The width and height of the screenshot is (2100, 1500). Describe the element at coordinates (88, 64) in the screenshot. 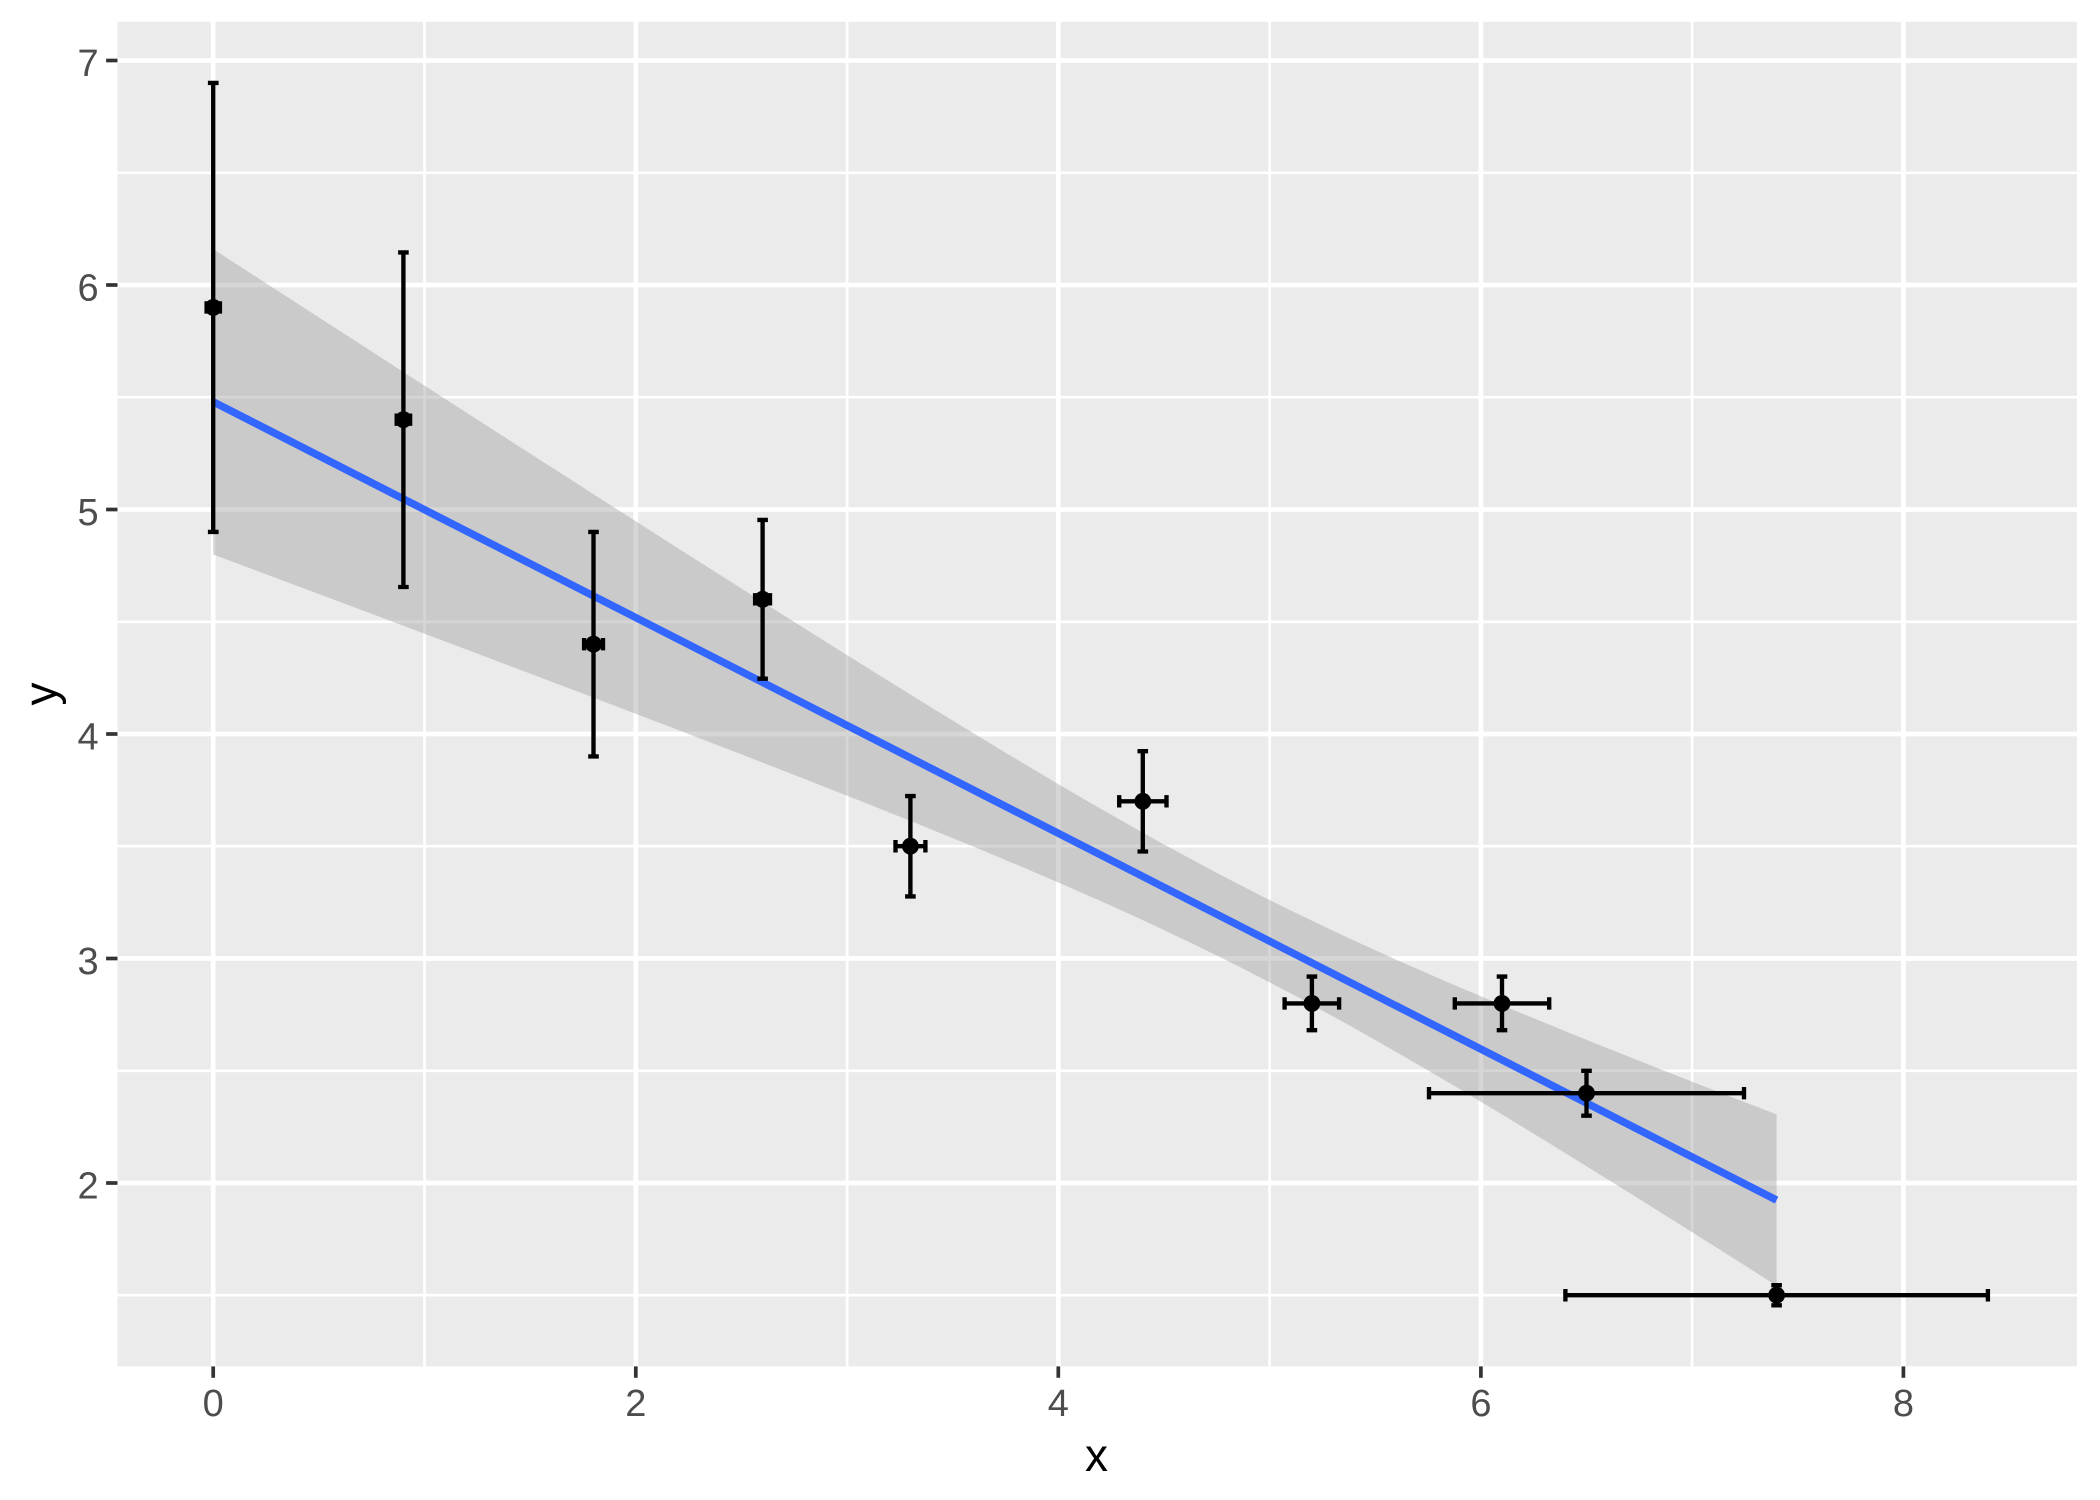

I see `svg-text: 7` at that location.